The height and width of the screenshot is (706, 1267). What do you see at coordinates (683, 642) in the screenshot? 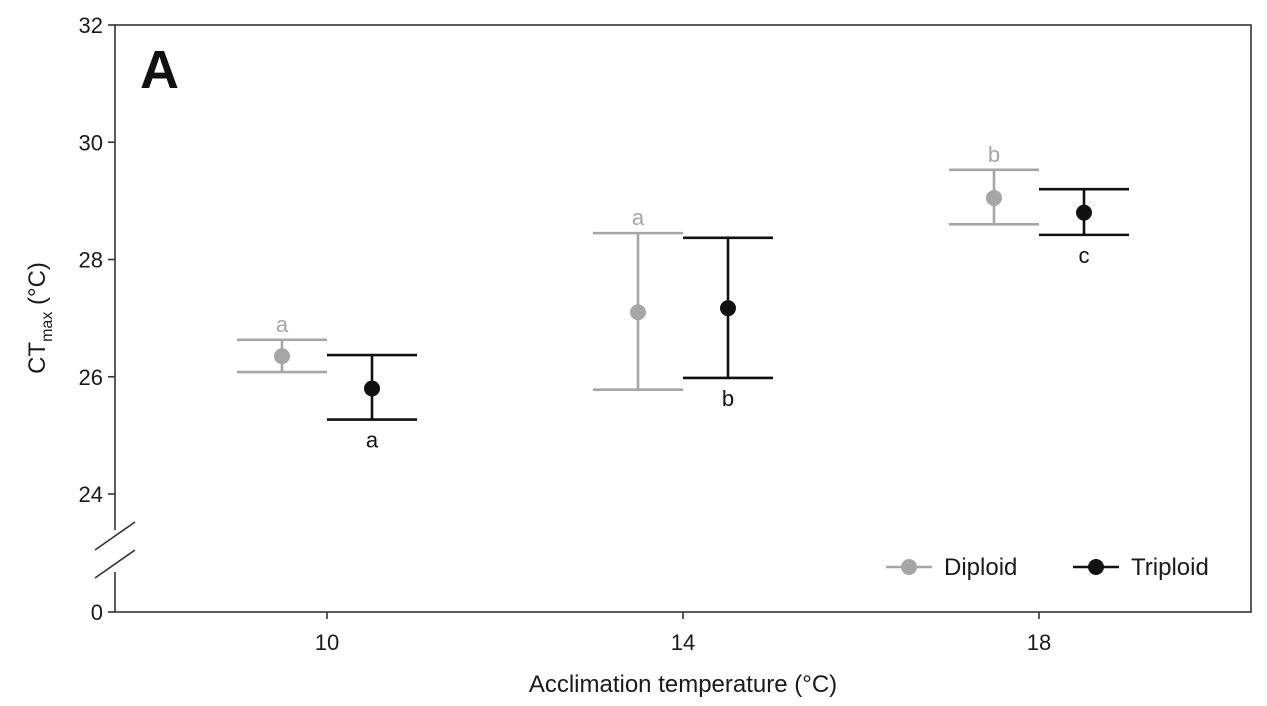
I see `x-tick-label: 14` at bounding box center [683, 642].